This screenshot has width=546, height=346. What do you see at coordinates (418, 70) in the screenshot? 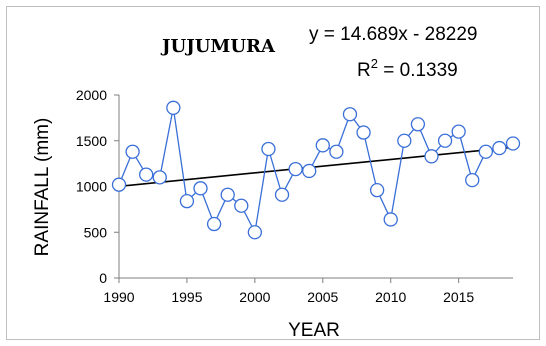
I see `r-squared-value: = 0.1339` at bounding box center [418, 70].